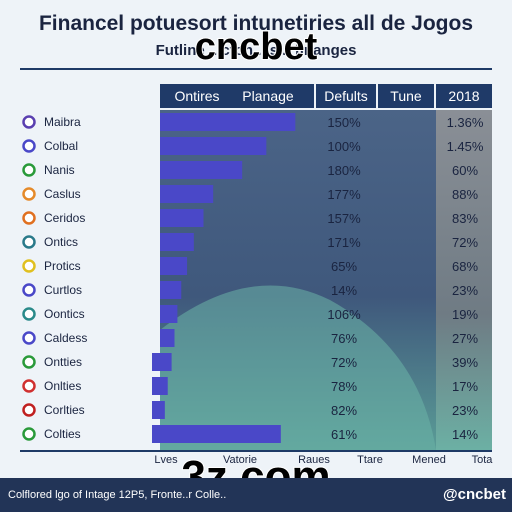 The width and height of the screenshot is (512, 512). Describe the element at coordinates (62, 266) in the screenshot. I see `category-label: Protics` at that location.